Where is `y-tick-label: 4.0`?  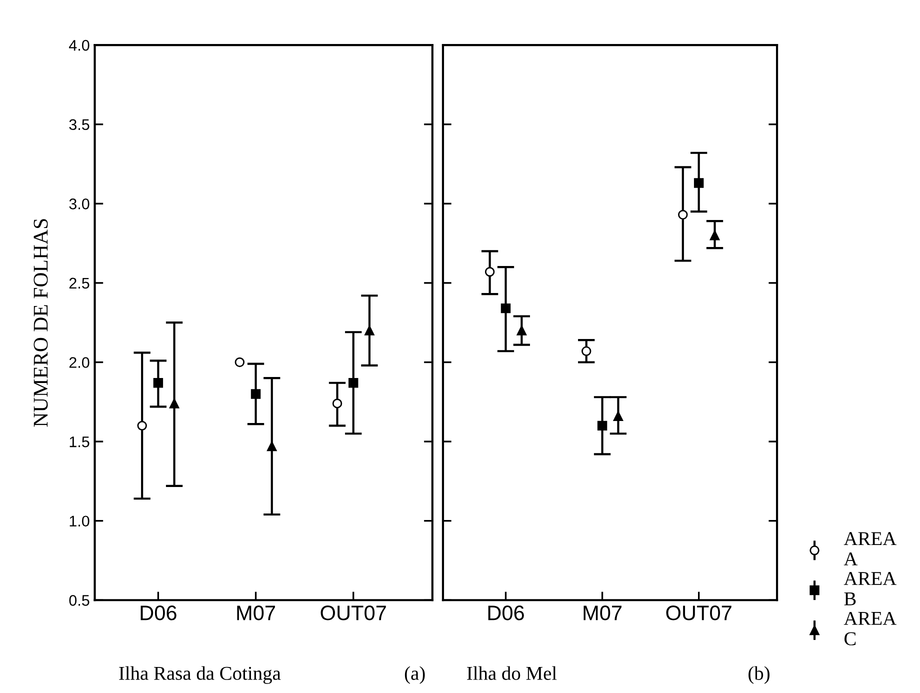 y-tick-label: 4.0 is located at coordinates (79, 45).